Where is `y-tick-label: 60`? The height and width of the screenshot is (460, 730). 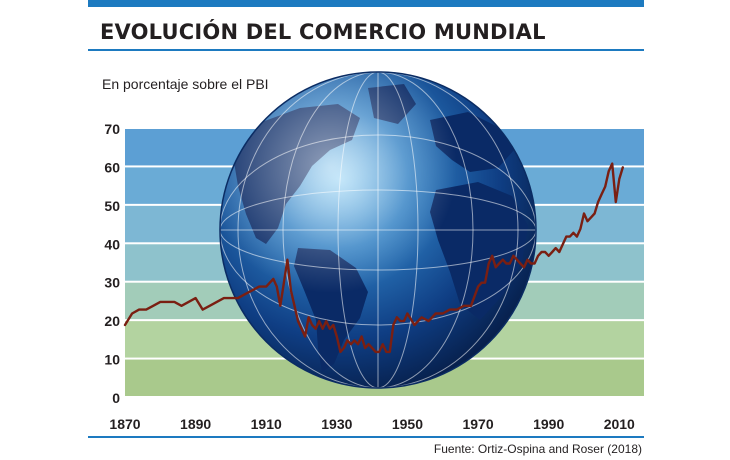 y-tick-label: 60 is located at coordinates (112, 167).